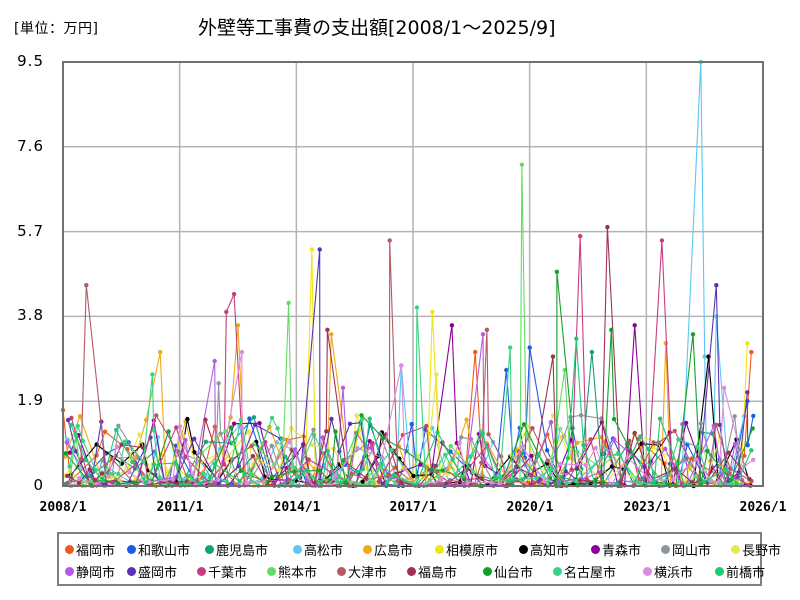  What do you see at coordinates (30, 146) in the screenshot?
I see `y-tick-label: 7.6` at bounding box center [30, 146].